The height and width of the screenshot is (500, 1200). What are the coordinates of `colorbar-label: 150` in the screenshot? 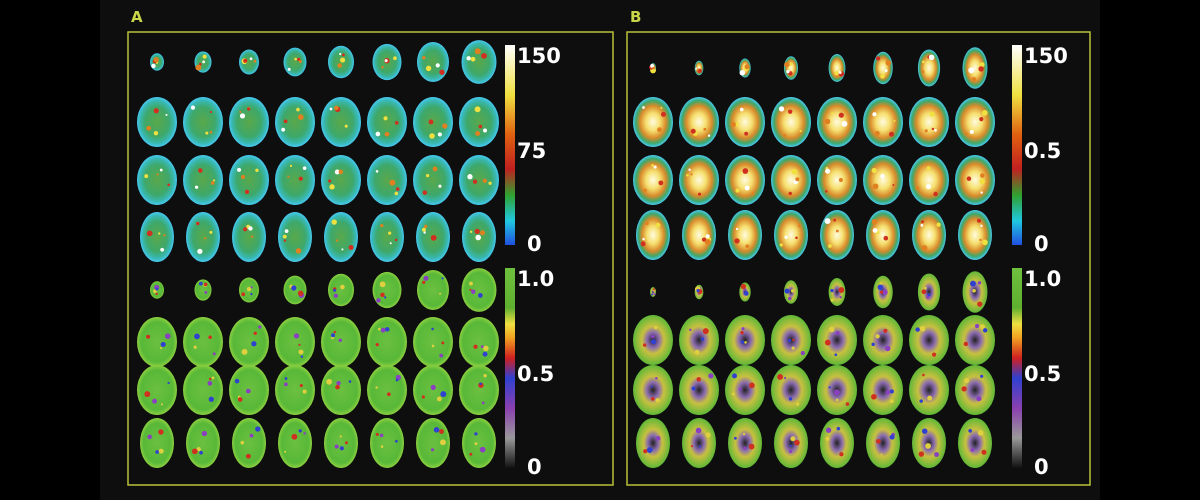 It's located at (1046, 56).